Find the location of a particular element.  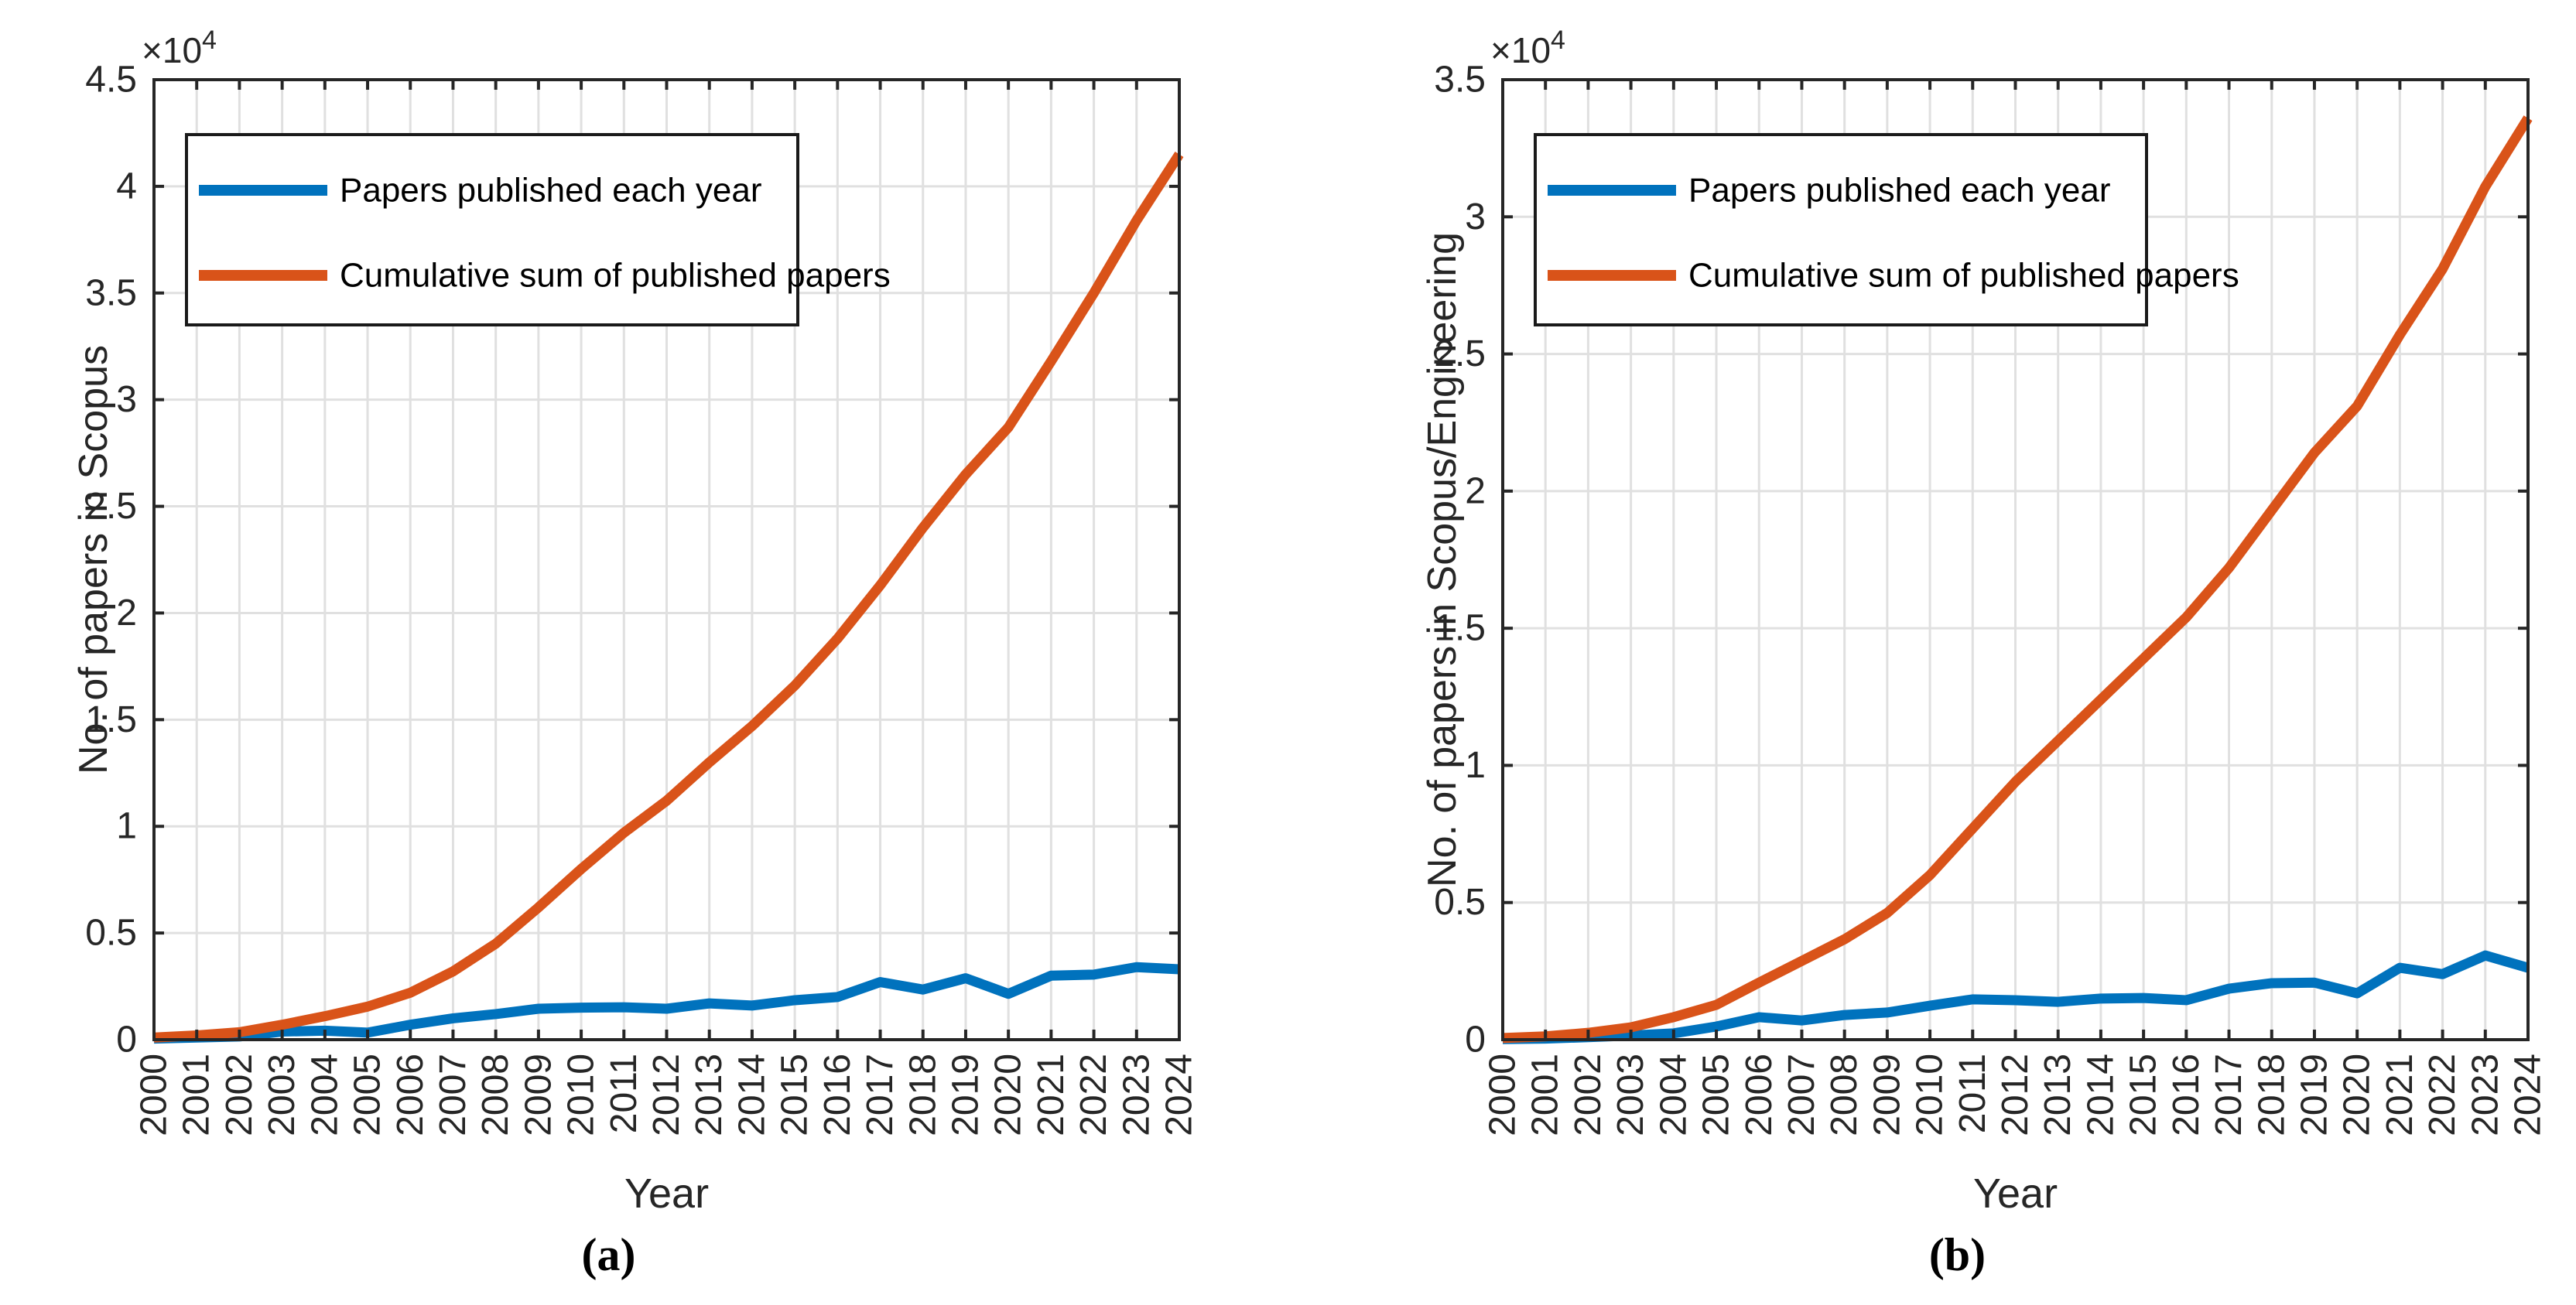

y-axis-label: No. of papers in Scopus/Engineering is located at coordinates (1443, 559).